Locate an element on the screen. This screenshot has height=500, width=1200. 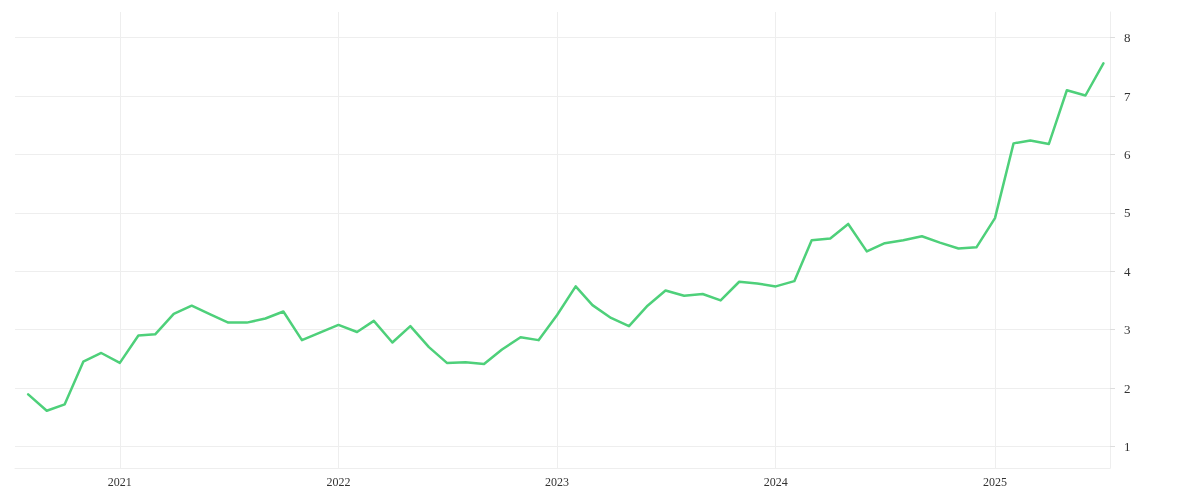
x-tick-label: 2021 is located at coordinates (119, 482).